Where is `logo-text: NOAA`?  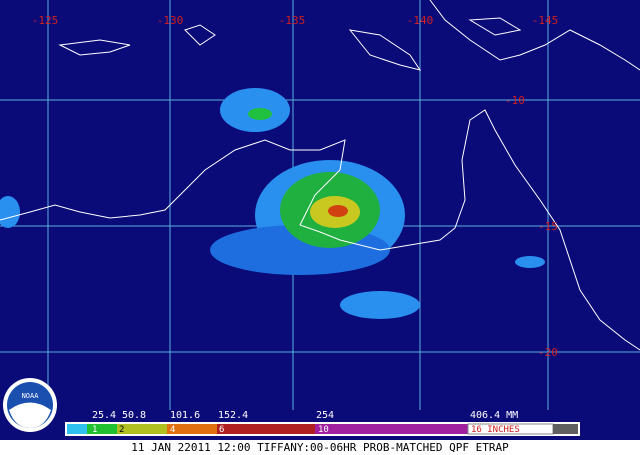
logo-text: NOAA is located at coordinates (31, 396).